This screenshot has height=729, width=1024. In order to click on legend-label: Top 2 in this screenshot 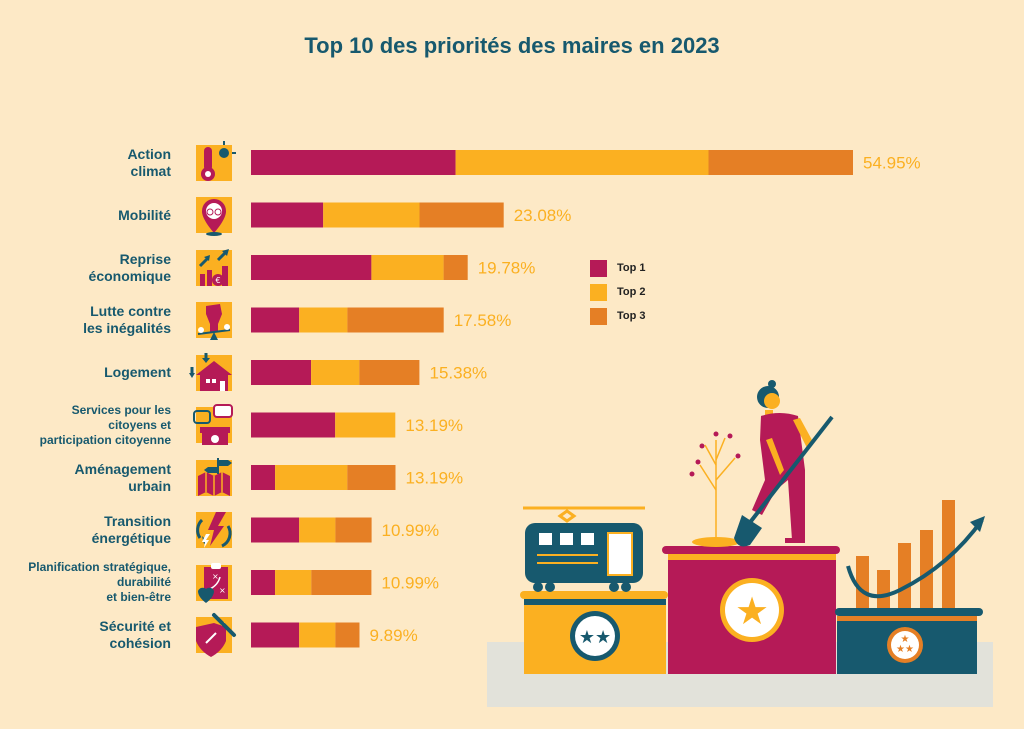, I will do `click(631, 292)`.